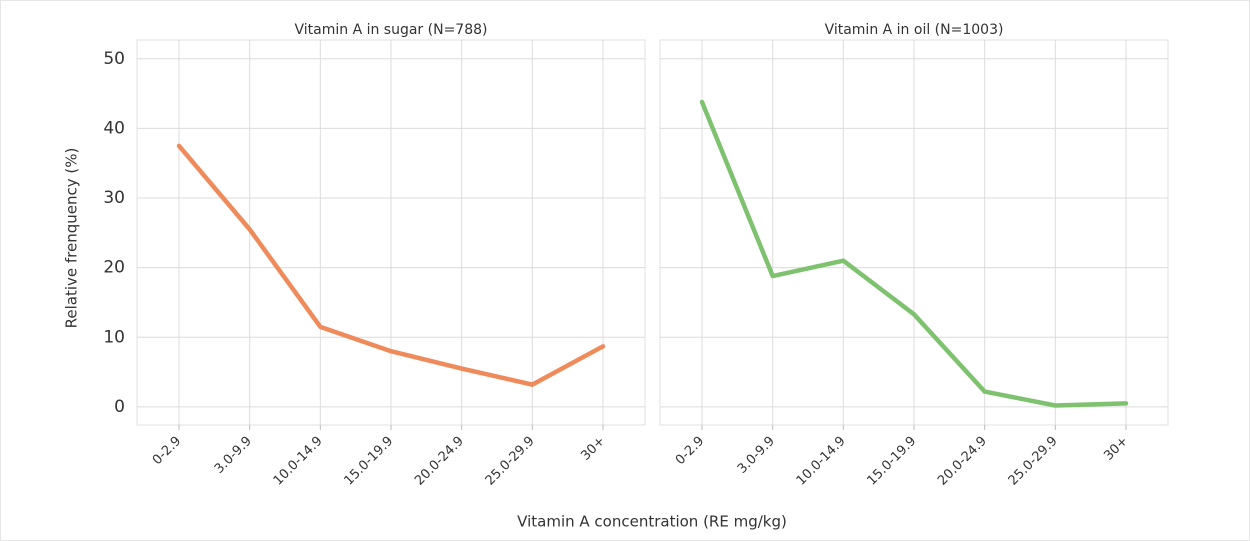 This screenshot has height=541, width=1250. I want to click on y-tick-label: 20, so click(114, 268).